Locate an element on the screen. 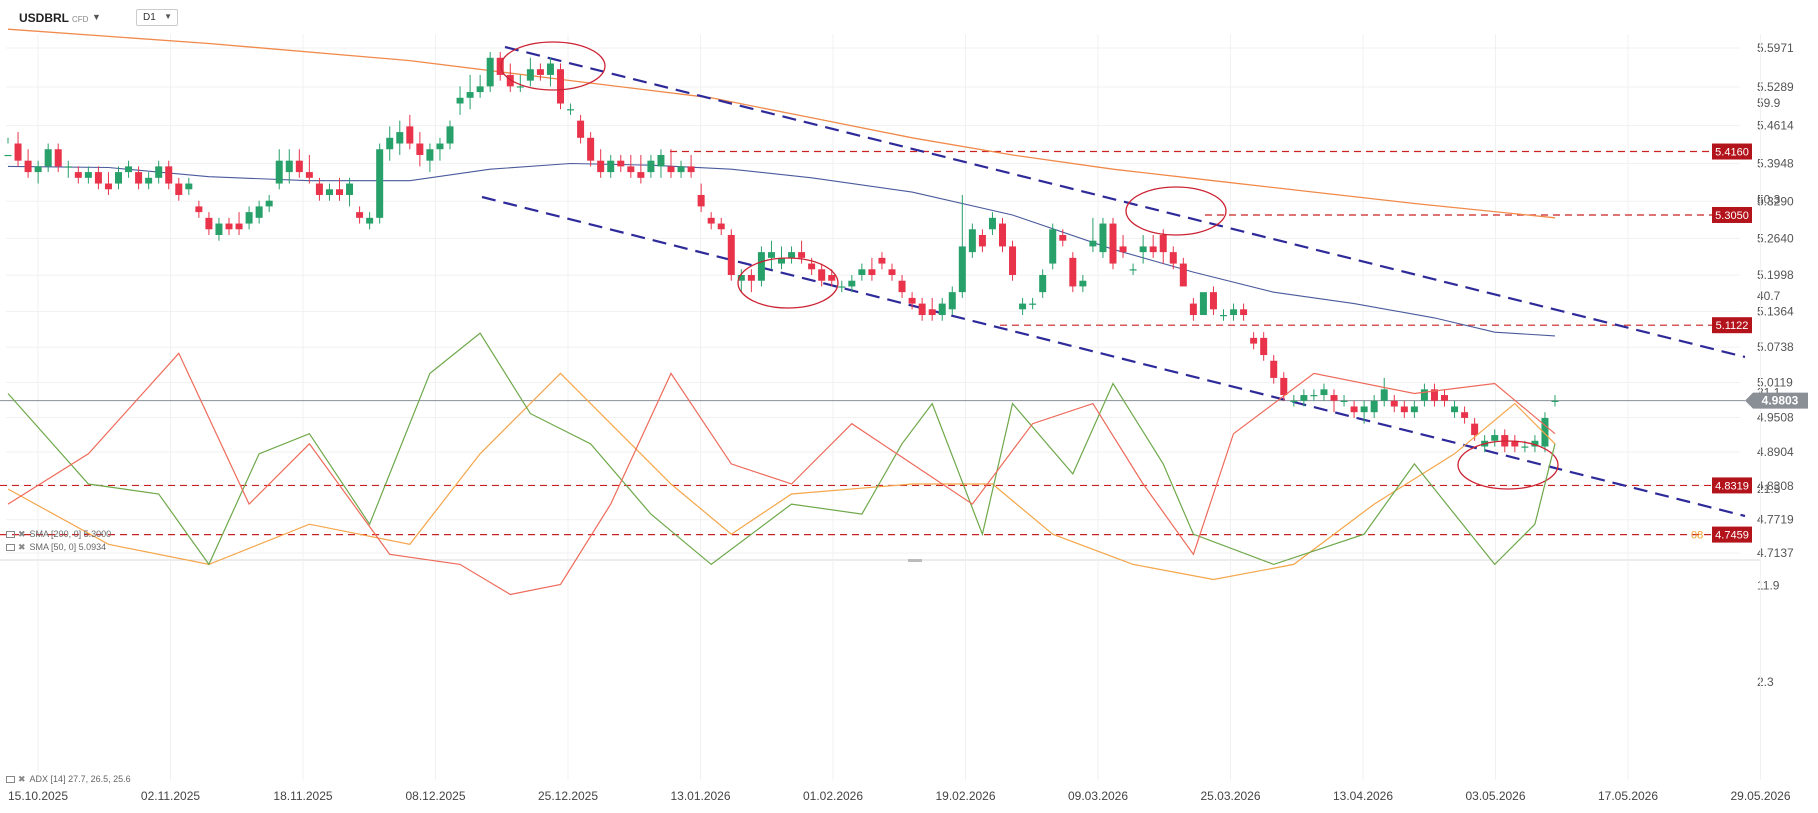  symbol-dropdown-icon: ▼ is located at coordinates (96, 17).